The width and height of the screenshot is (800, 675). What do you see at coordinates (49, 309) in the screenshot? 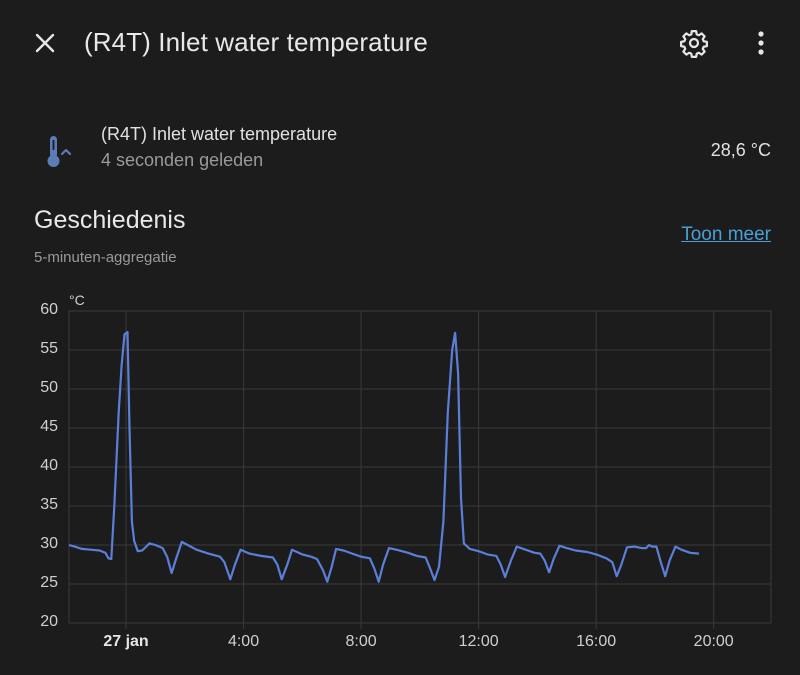
I see `y-tick-label: 60` at bounding box center [49, 309].